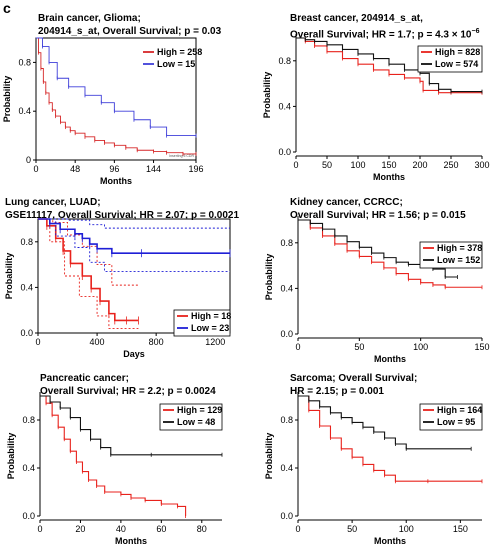 This screenshot has width=494, height=550. Describe the element at coordinates (457, 52) in the screenshot. I see `legend-label: High = 828` at that location.